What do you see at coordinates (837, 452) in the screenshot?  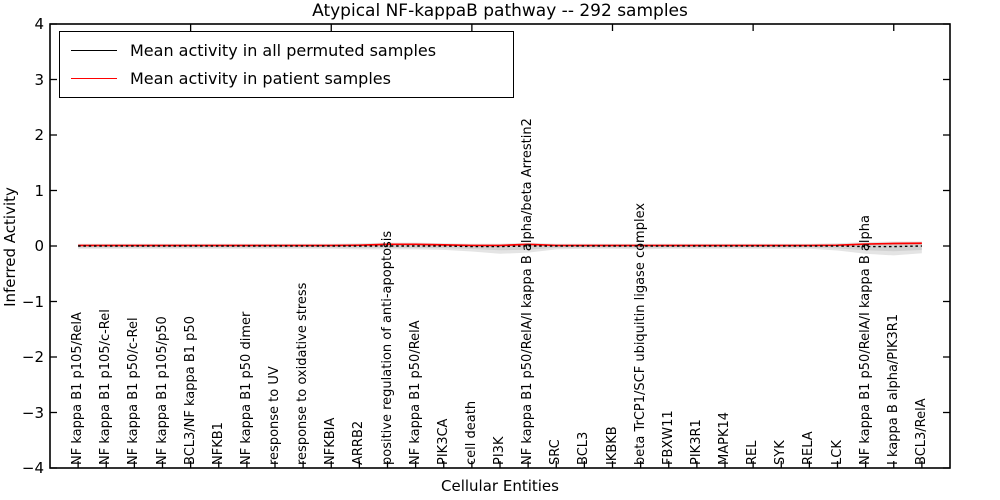 I see `x-tick-label: LCK` at bounding box center [837, 452].